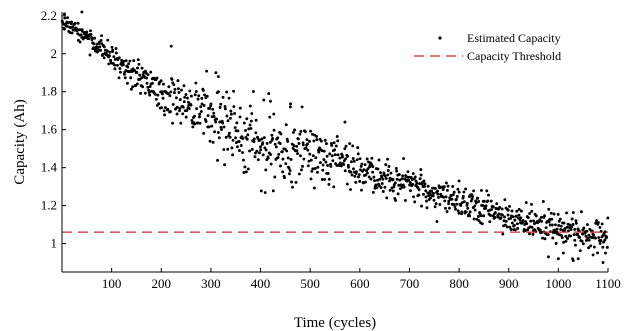 Image resolution: width=624 pixels, height=331 pixels. I want to click on x-tick-label: 500, so click(310, 283).